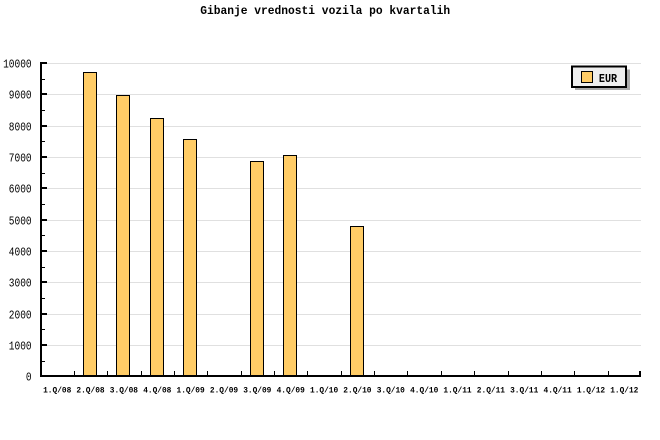  Describe the element at coordinates (20, 128) in the screenshot. I see `svg-text: 8000` at that location.